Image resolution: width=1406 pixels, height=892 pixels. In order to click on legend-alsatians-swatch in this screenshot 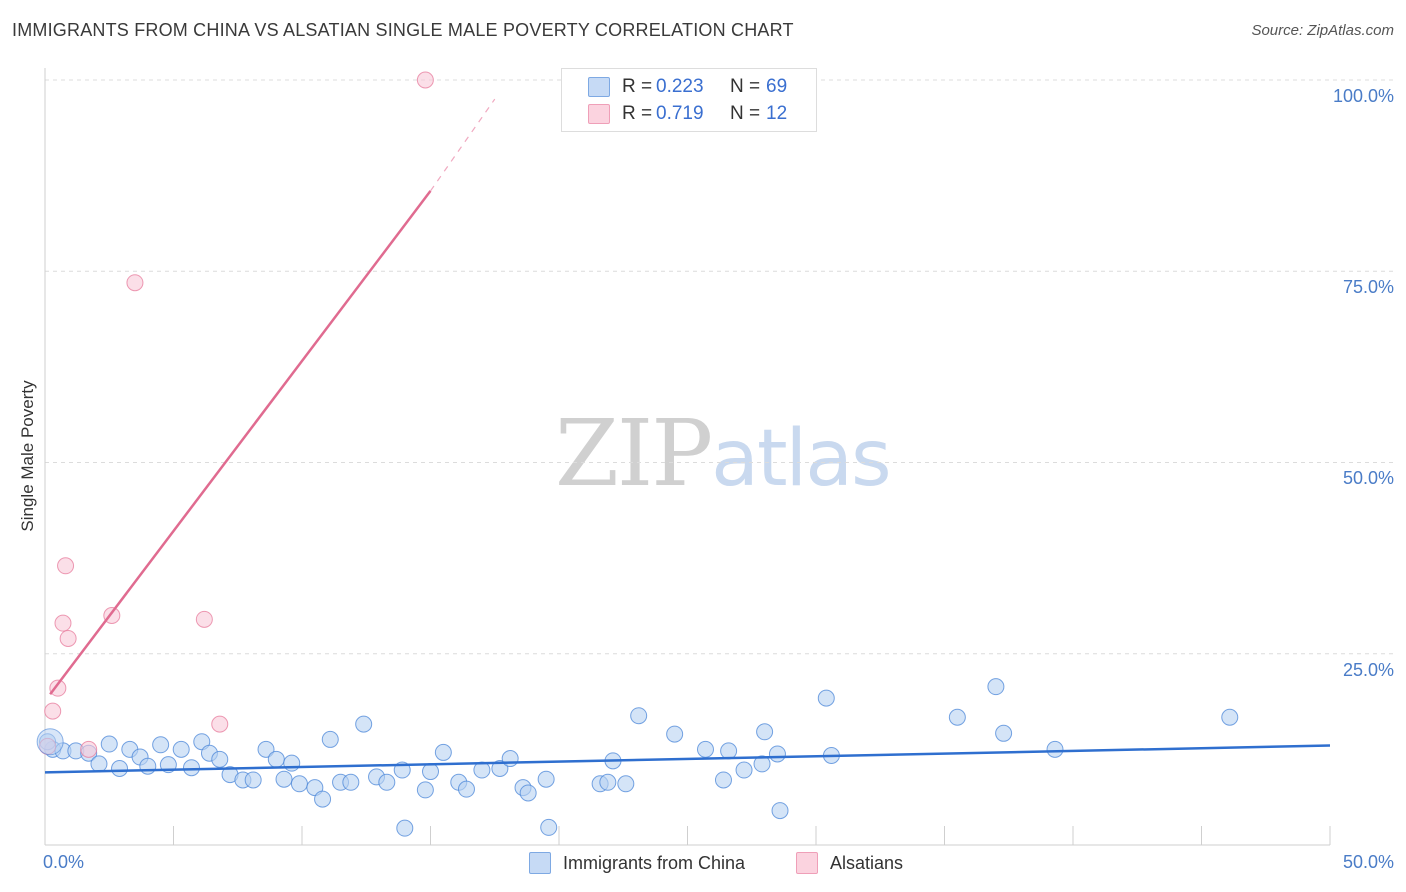, I will do `click(807, 863)`.